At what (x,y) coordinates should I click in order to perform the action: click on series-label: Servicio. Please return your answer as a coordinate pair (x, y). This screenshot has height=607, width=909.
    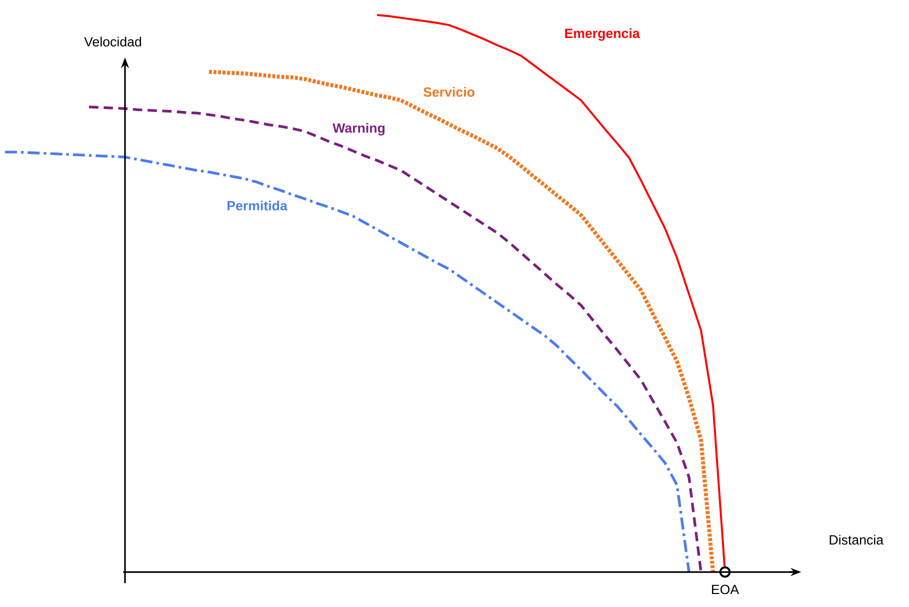
    Looking at the image, I should click on (448, 92).